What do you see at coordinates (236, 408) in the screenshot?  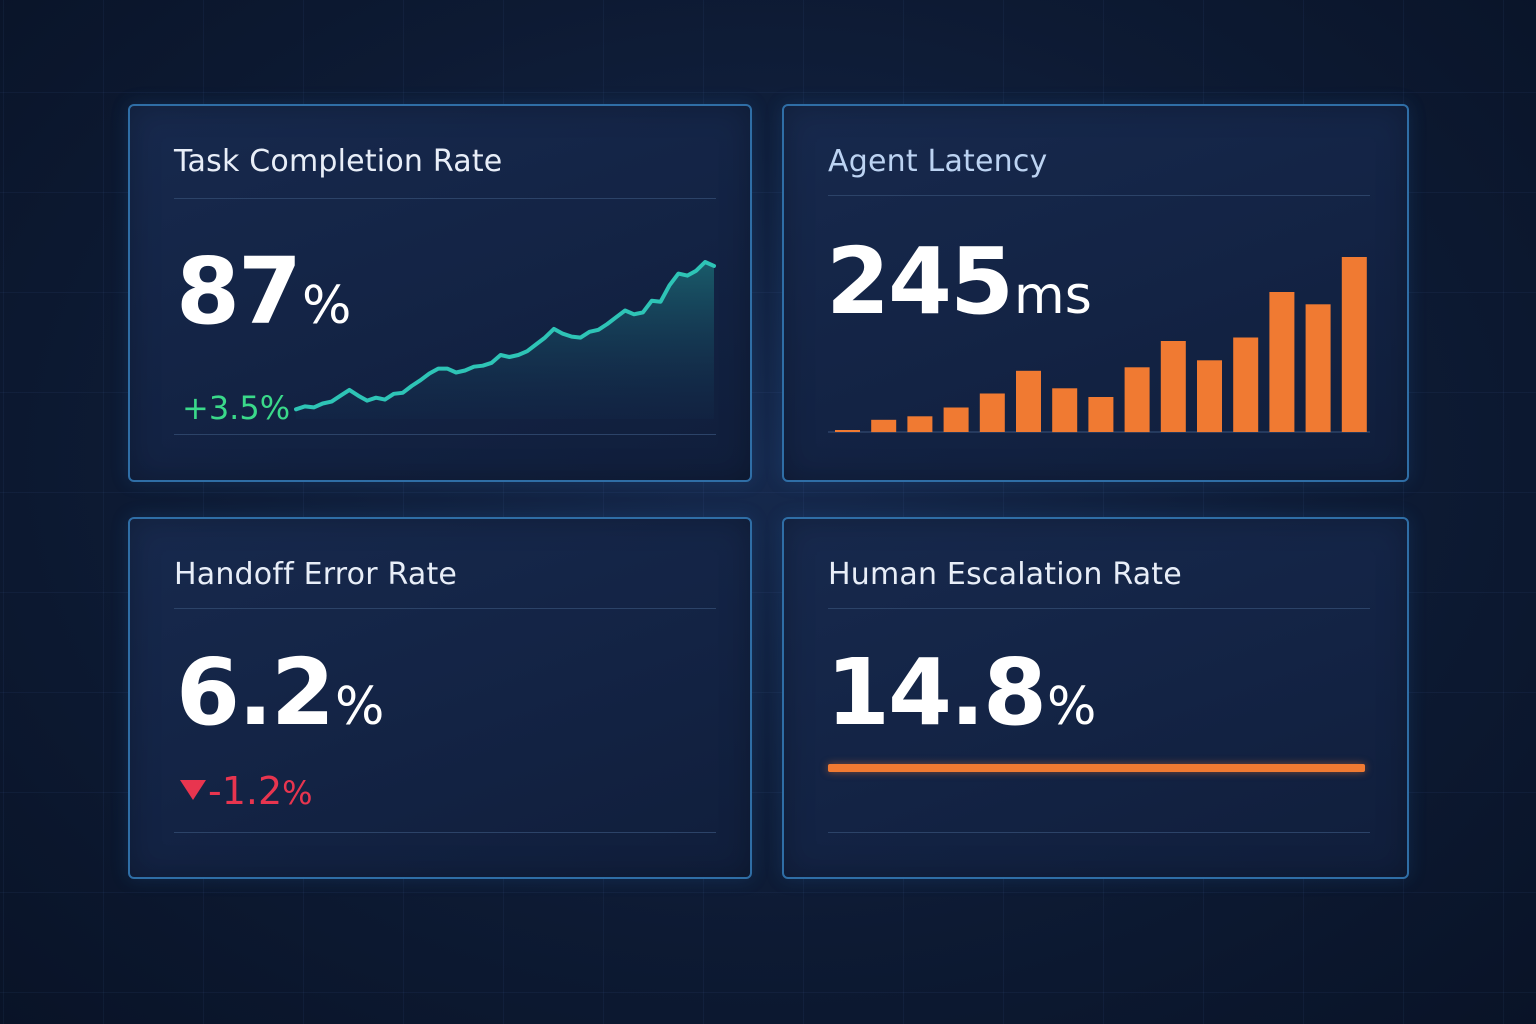 I see `task-completion-delta: +3.5%` at bounding box center [236, 408].